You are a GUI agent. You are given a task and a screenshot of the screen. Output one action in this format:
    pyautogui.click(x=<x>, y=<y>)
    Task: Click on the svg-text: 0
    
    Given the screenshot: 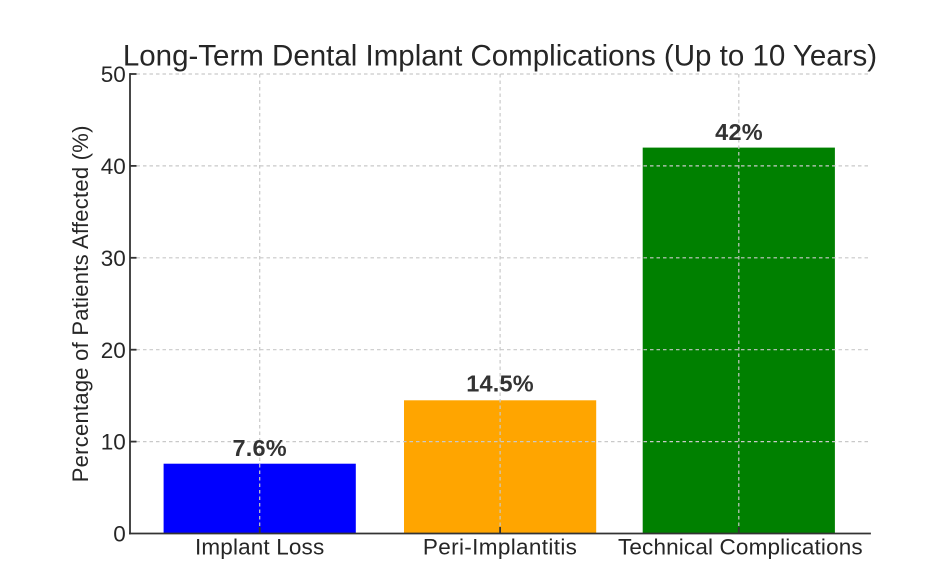 What is the action you would take?
    pyautogui.click(x=119, y=534)
    